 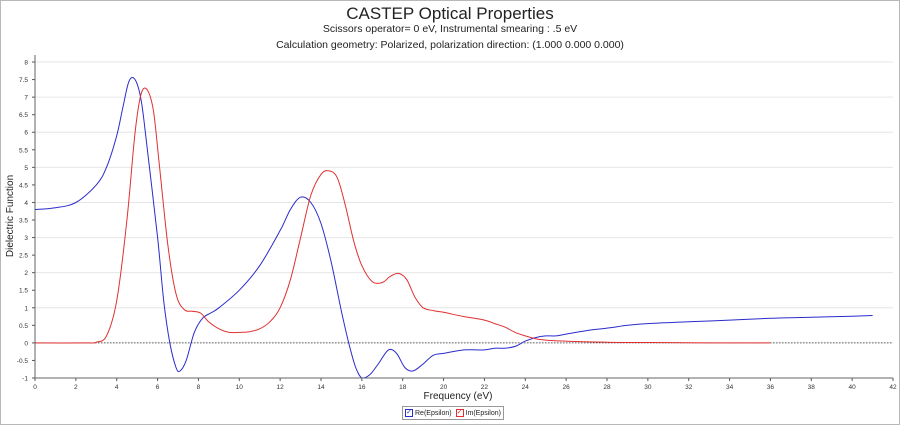 What do you see at coordinates (23, 291) in the screenshot?
I see `y-tick-label: 1.5` at bounding box center [23, 291].